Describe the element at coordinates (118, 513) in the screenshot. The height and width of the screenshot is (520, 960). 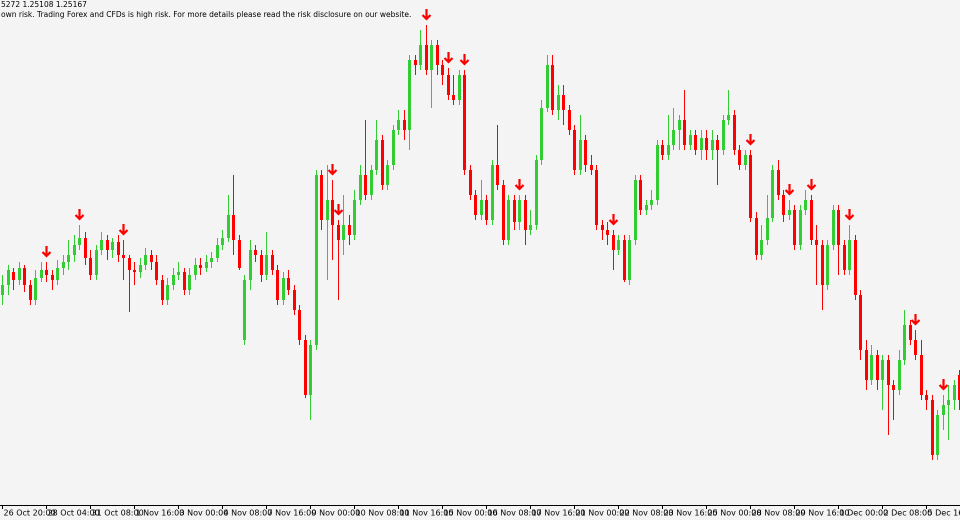
I see `x-tick-label: 31 Oct 08:00` at that location.